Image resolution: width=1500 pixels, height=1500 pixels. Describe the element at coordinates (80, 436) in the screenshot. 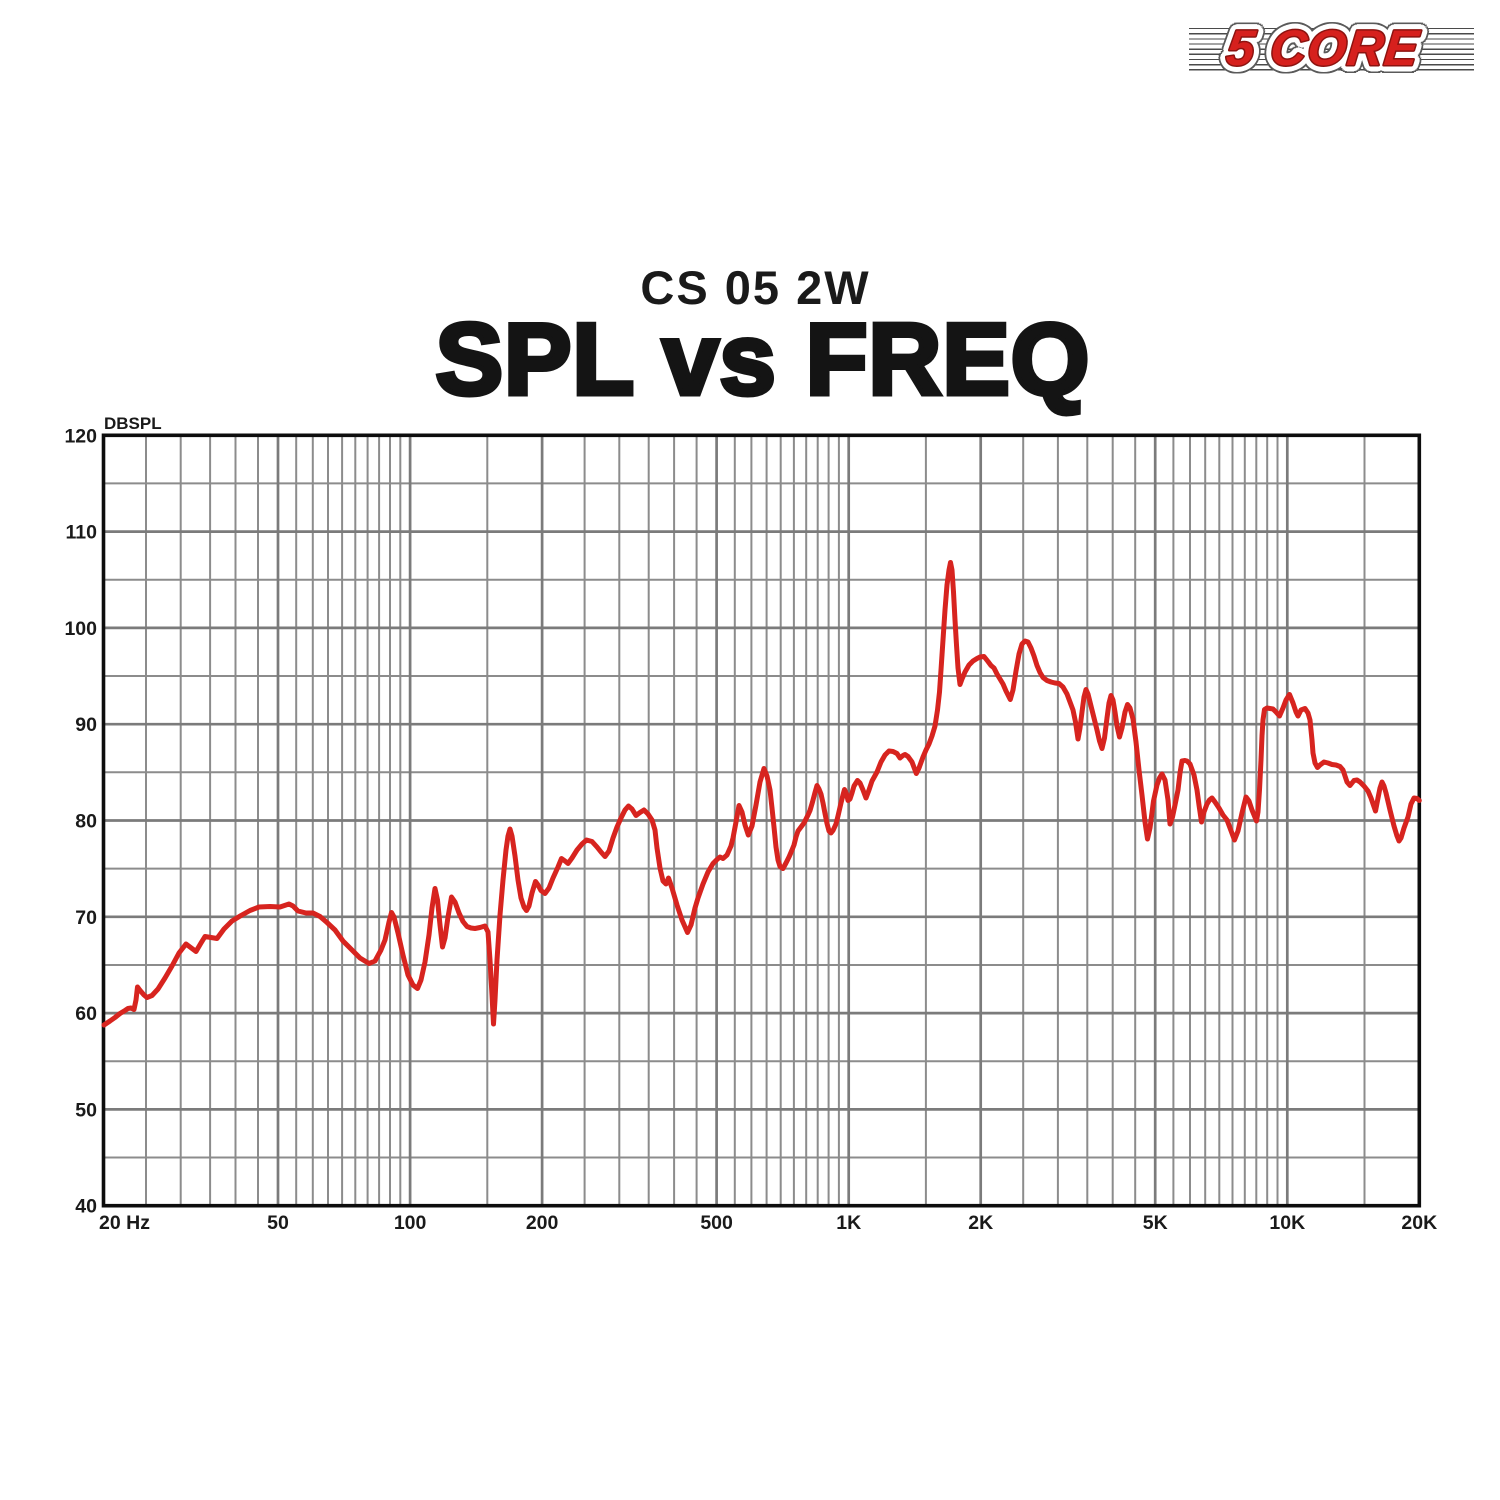

I see `svg-text: 120` at that location.